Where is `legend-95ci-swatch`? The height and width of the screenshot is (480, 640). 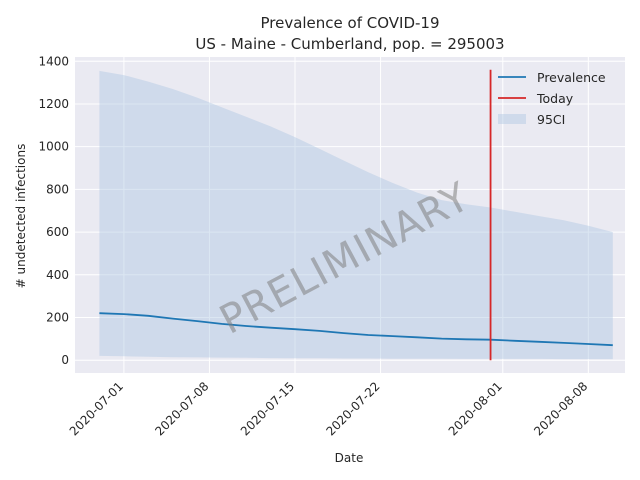
legend-95ci-swatch is located at coordinates (512, 119).